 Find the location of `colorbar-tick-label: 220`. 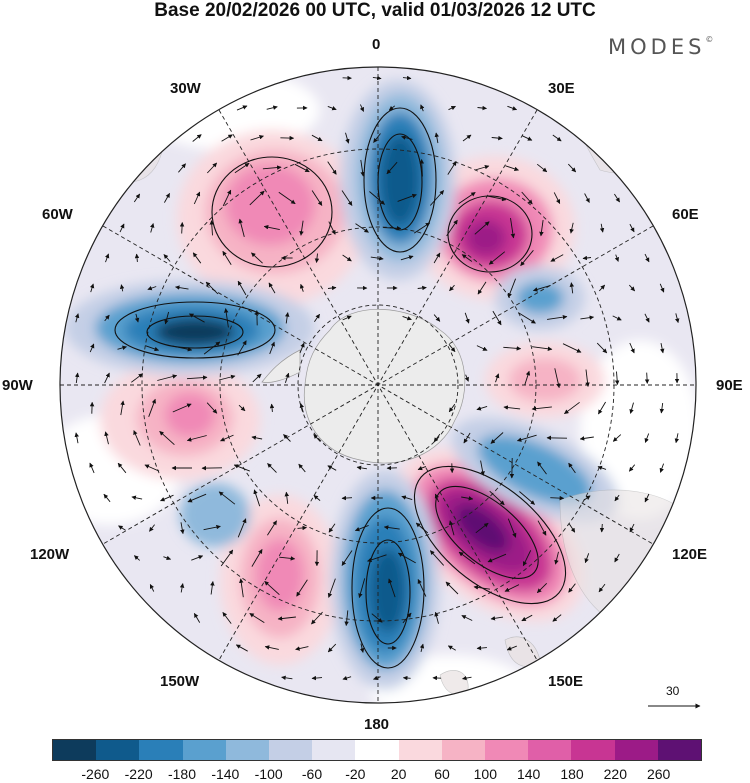

colorbar-tick-label: 220 is located at coordinates (615, 774).